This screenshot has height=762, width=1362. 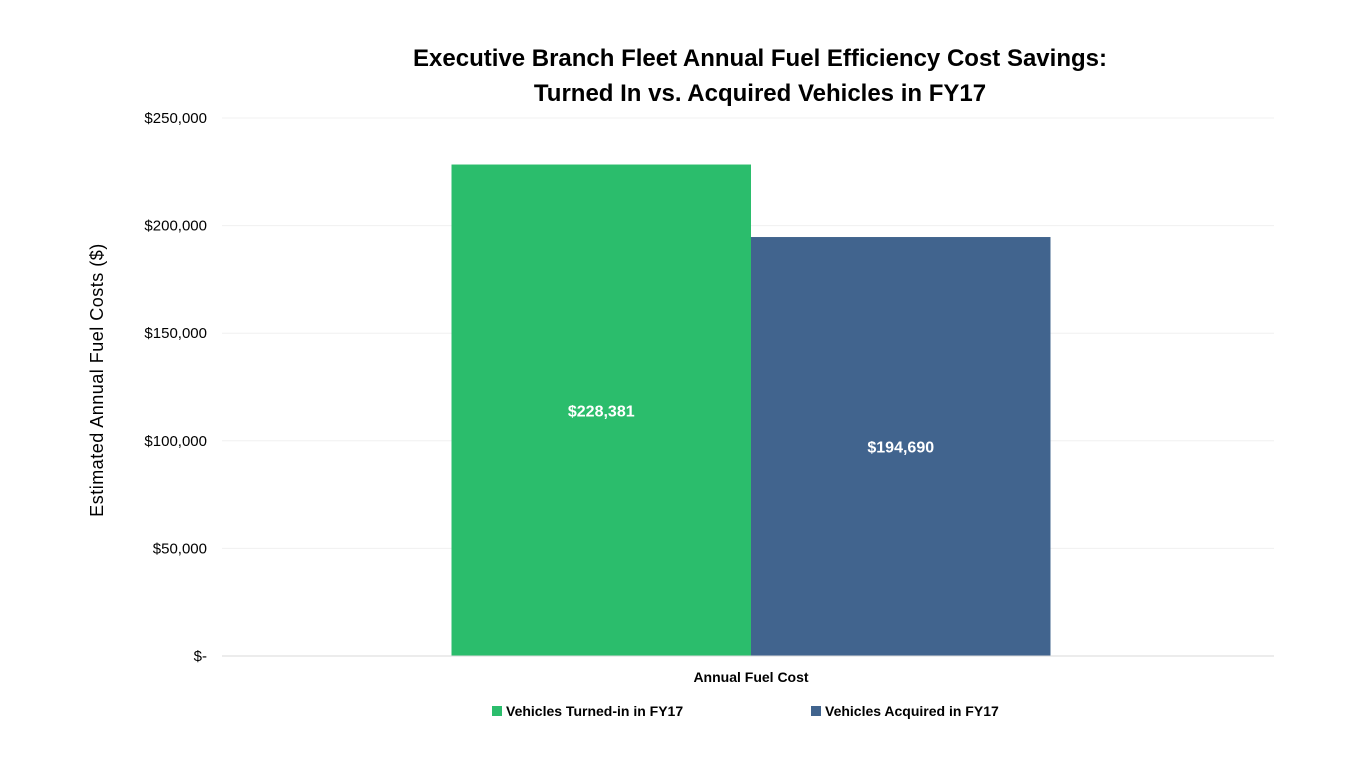 What do you see at coordinates (175, 118) in the screenshot?
I see `y-tick-label: $250,000` at bounding box center [175, 118].